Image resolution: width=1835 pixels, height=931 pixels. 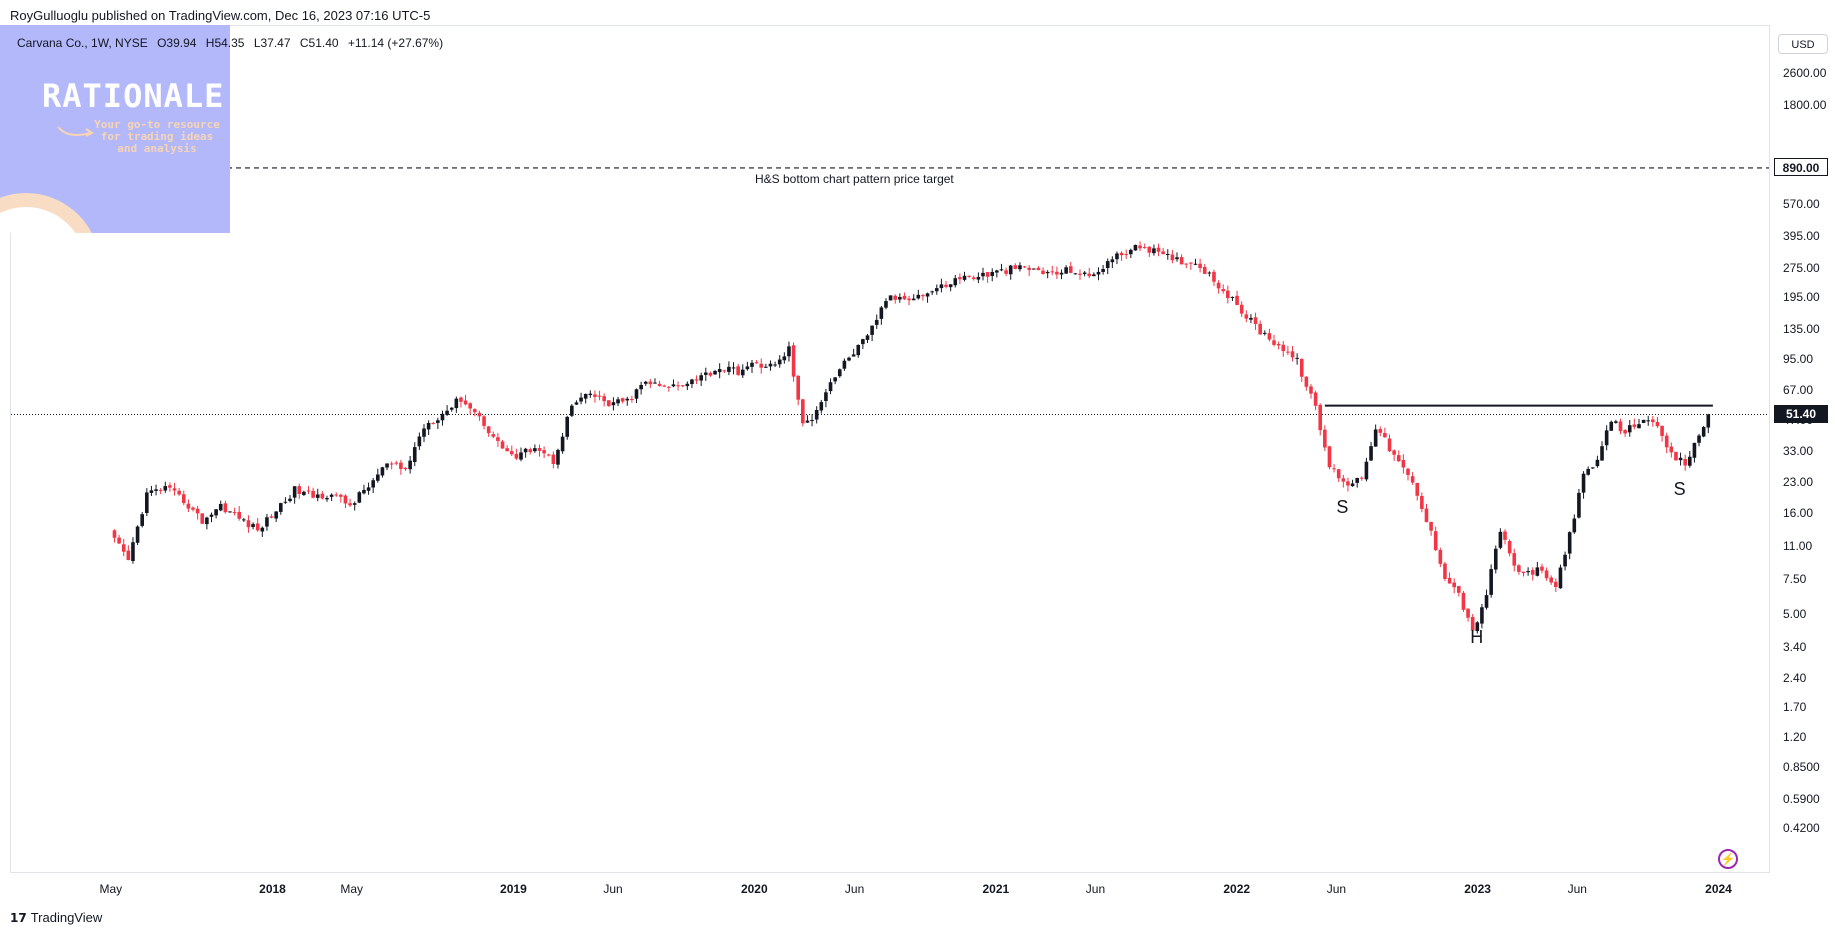 I want to click on y-tick-label: 7.50, so click(x=1795, y=578).